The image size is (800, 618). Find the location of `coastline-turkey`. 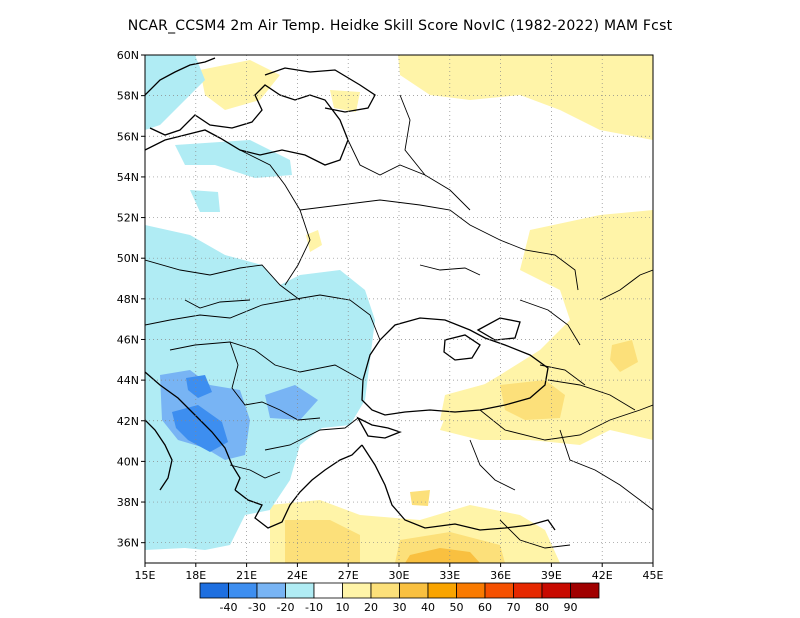

coastline-turkey is located at coordinates (458, 487).